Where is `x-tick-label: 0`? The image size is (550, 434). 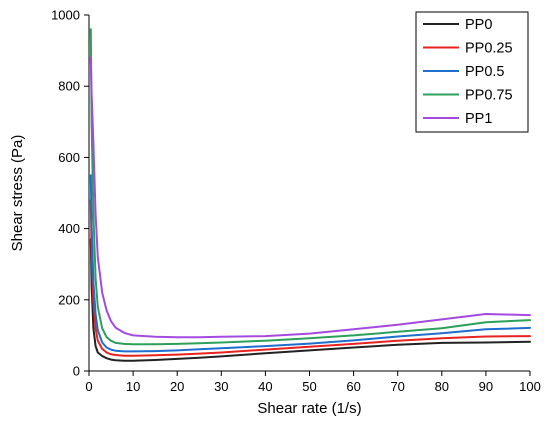
x-tick-label: 0 is located at coordinates (88, 386).